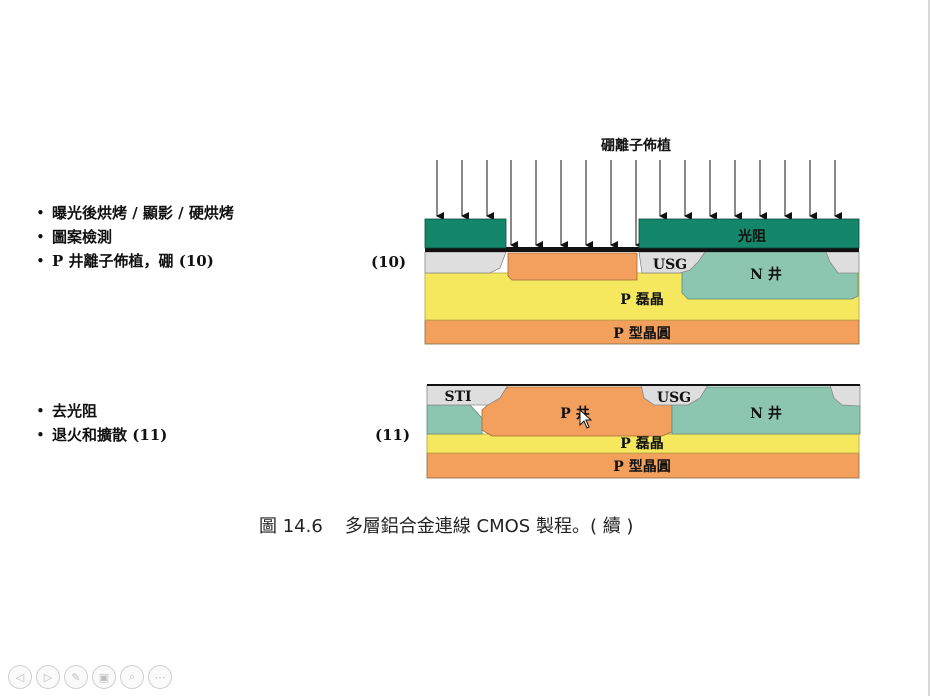 Image resolution: width=930 pixels, height=696 pixels. Describe the element at coordinates (572, 266) in the screenshot. I see `p-well-implant-region` at that location.